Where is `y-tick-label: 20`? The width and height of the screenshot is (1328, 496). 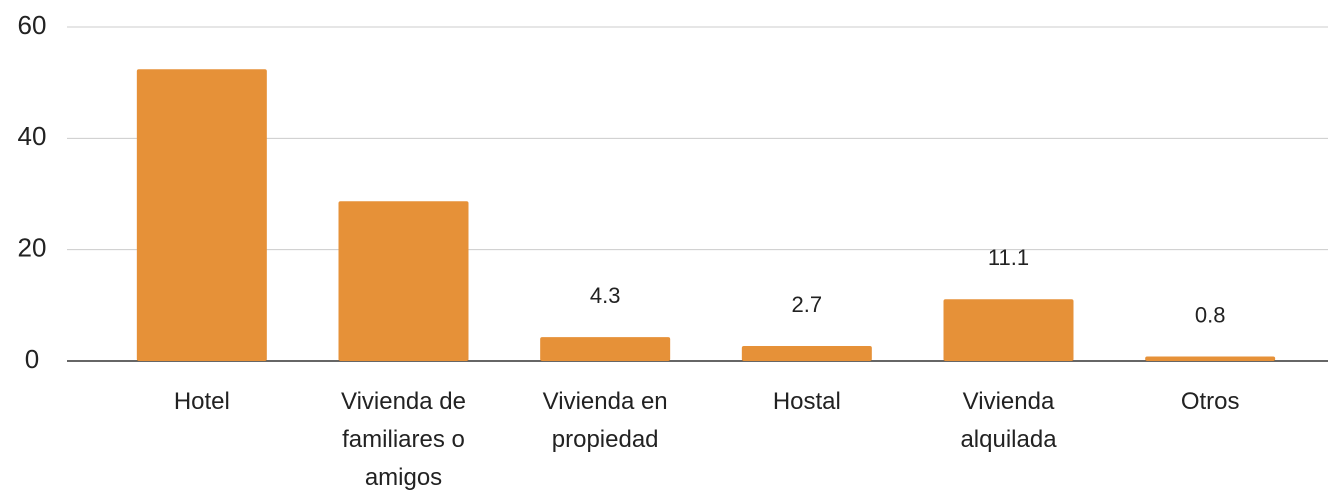
y-tick-label: 20 is located at coordinates (32, 248).